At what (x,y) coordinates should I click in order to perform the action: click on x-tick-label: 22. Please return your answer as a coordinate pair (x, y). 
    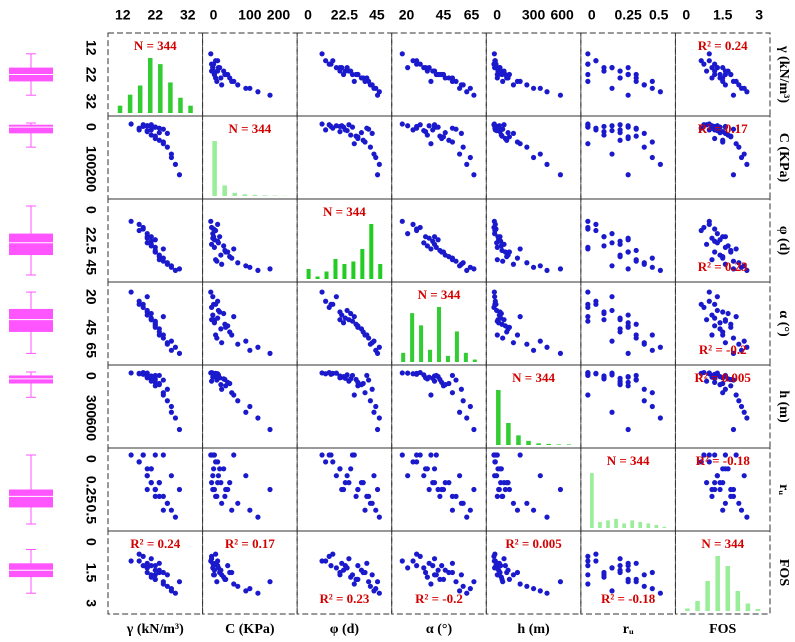
    Looking at the image, I should click on (155, 15).